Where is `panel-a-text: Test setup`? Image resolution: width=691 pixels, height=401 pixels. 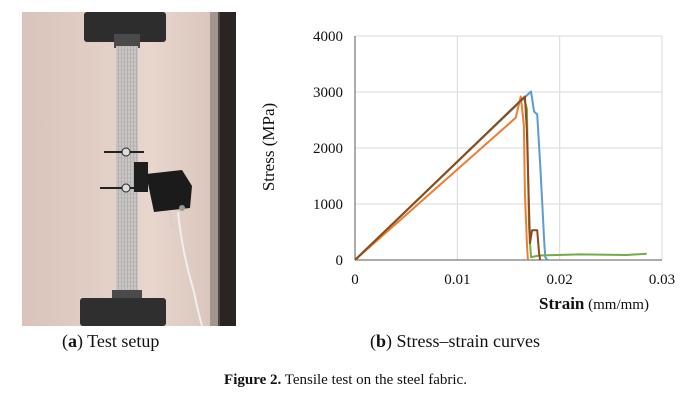 panel-a-text: Test setup is located at coordinates (123, 341).